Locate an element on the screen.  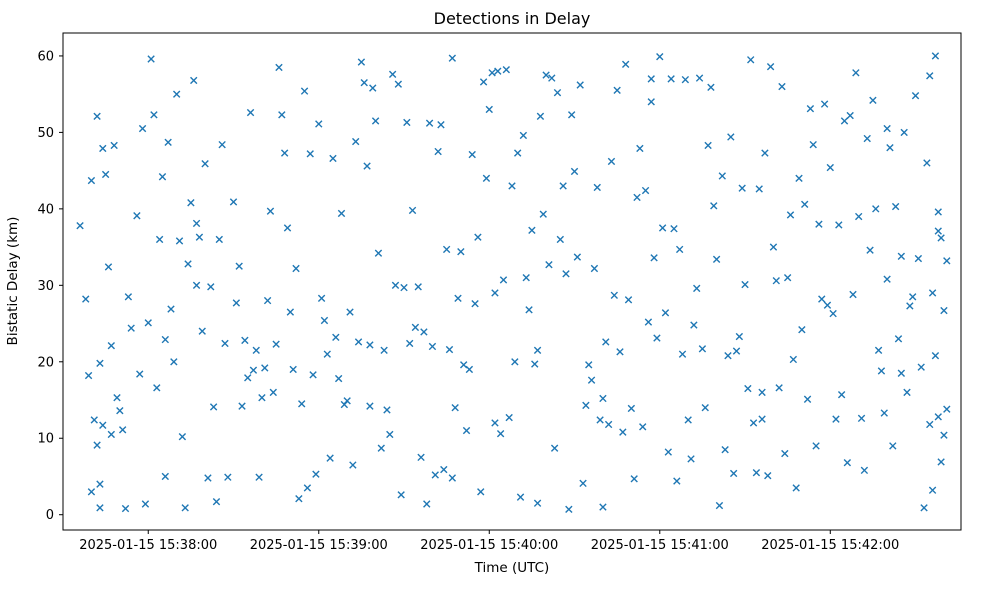
y-tick-label: 60 is located at coordinates (45, 56).